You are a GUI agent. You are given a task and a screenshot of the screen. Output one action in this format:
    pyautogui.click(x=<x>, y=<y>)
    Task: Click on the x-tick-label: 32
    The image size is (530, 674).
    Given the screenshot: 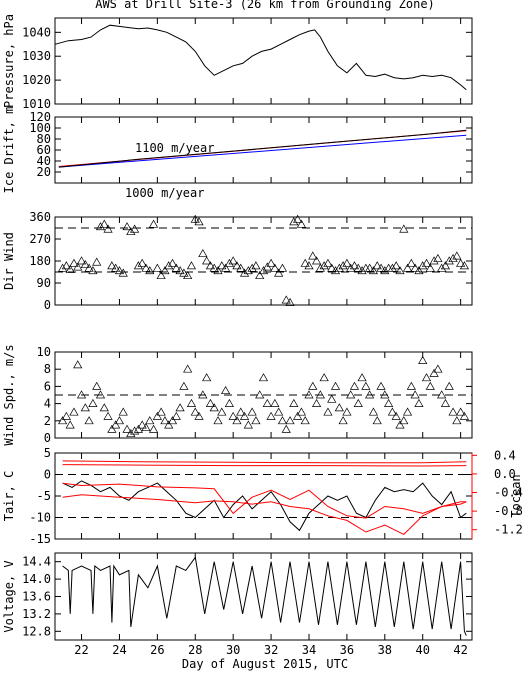 What is the action you would take?
    pyautogui.click(x=271, y=650)
    